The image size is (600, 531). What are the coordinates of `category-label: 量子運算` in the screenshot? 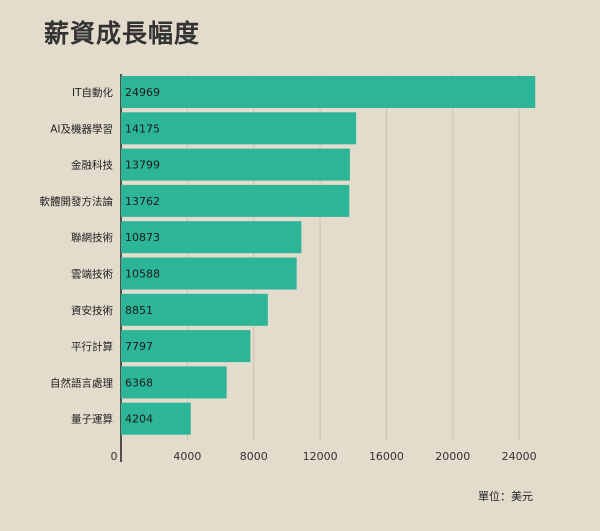 It's located at (92, 419).